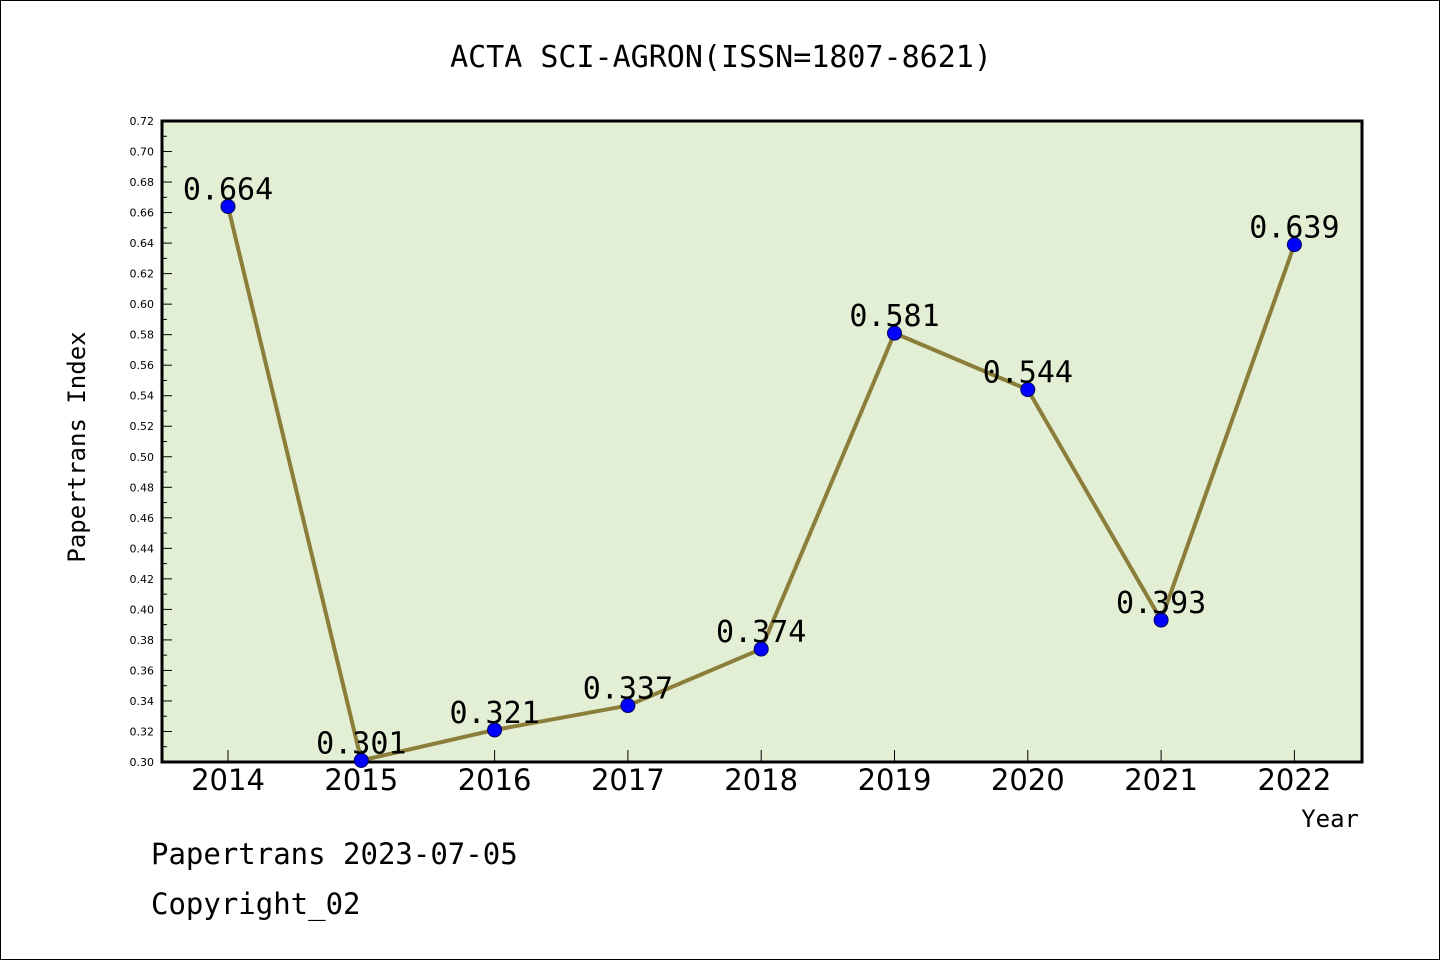 The height and width of the screenshot is (960, 1440). What do you see at coordinates (142, 762) in the screenshot?
I see `y-tick-label: 0.30` at bounding box center [142, 762].